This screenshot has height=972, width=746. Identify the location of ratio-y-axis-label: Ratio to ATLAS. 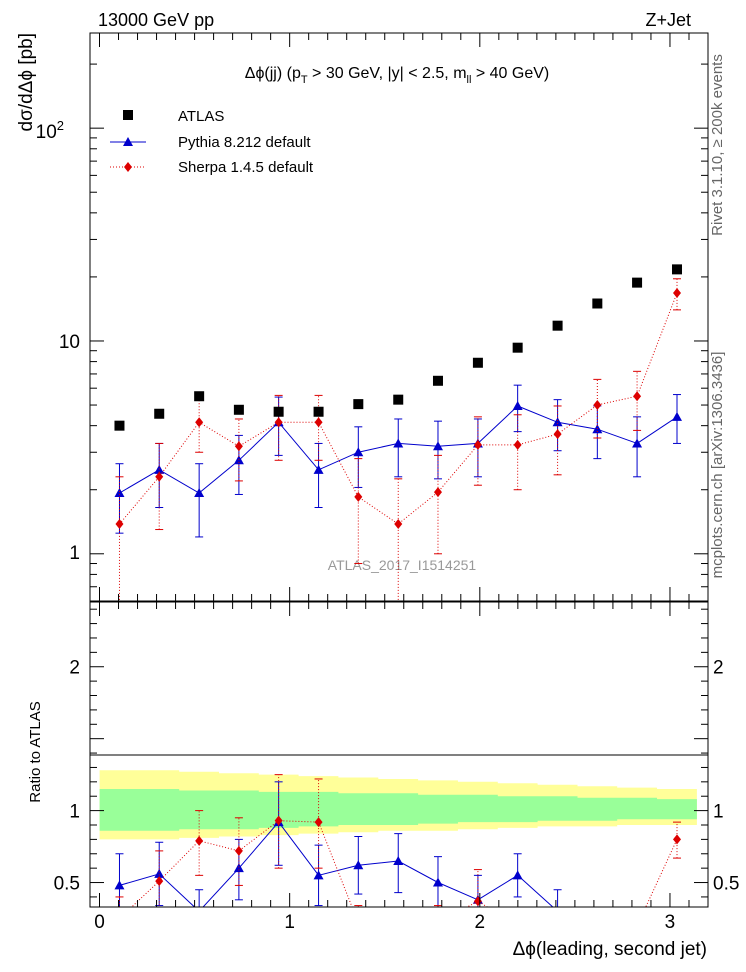
(35, 751).